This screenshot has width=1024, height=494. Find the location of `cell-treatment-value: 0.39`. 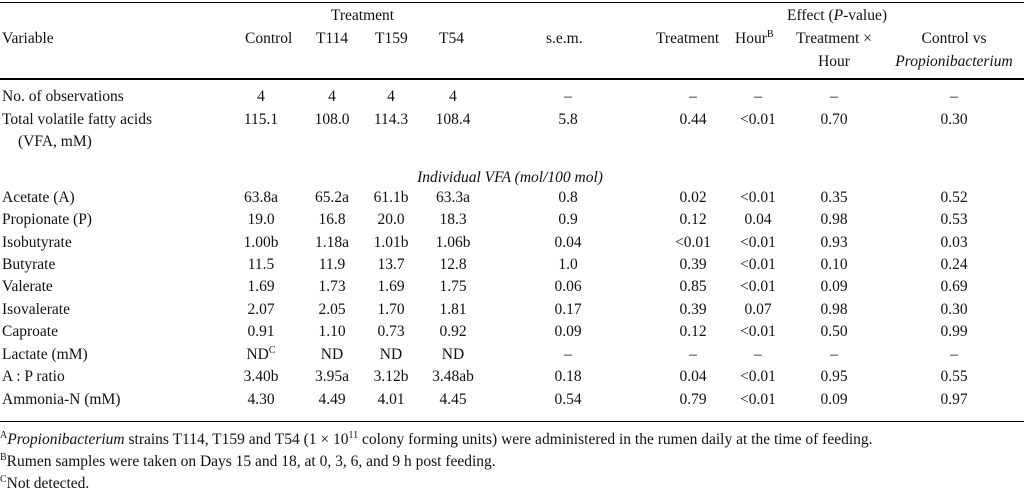

cell-treatment-value: 0.39 is located at coordinates (693, 309).